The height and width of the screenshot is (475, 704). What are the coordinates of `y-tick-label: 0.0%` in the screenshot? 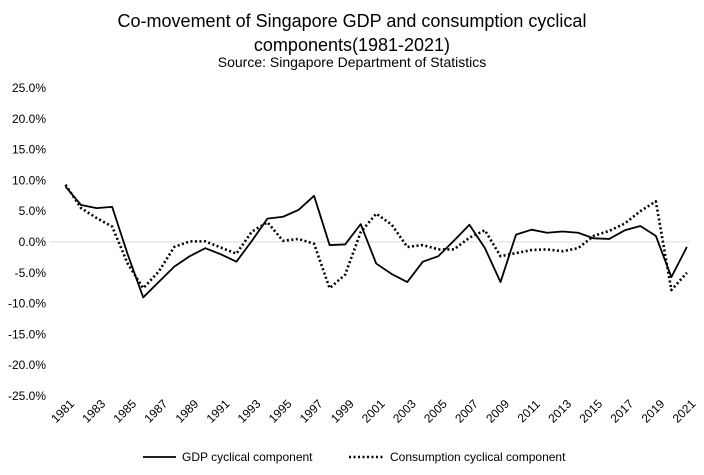 It's located at (33, 242).